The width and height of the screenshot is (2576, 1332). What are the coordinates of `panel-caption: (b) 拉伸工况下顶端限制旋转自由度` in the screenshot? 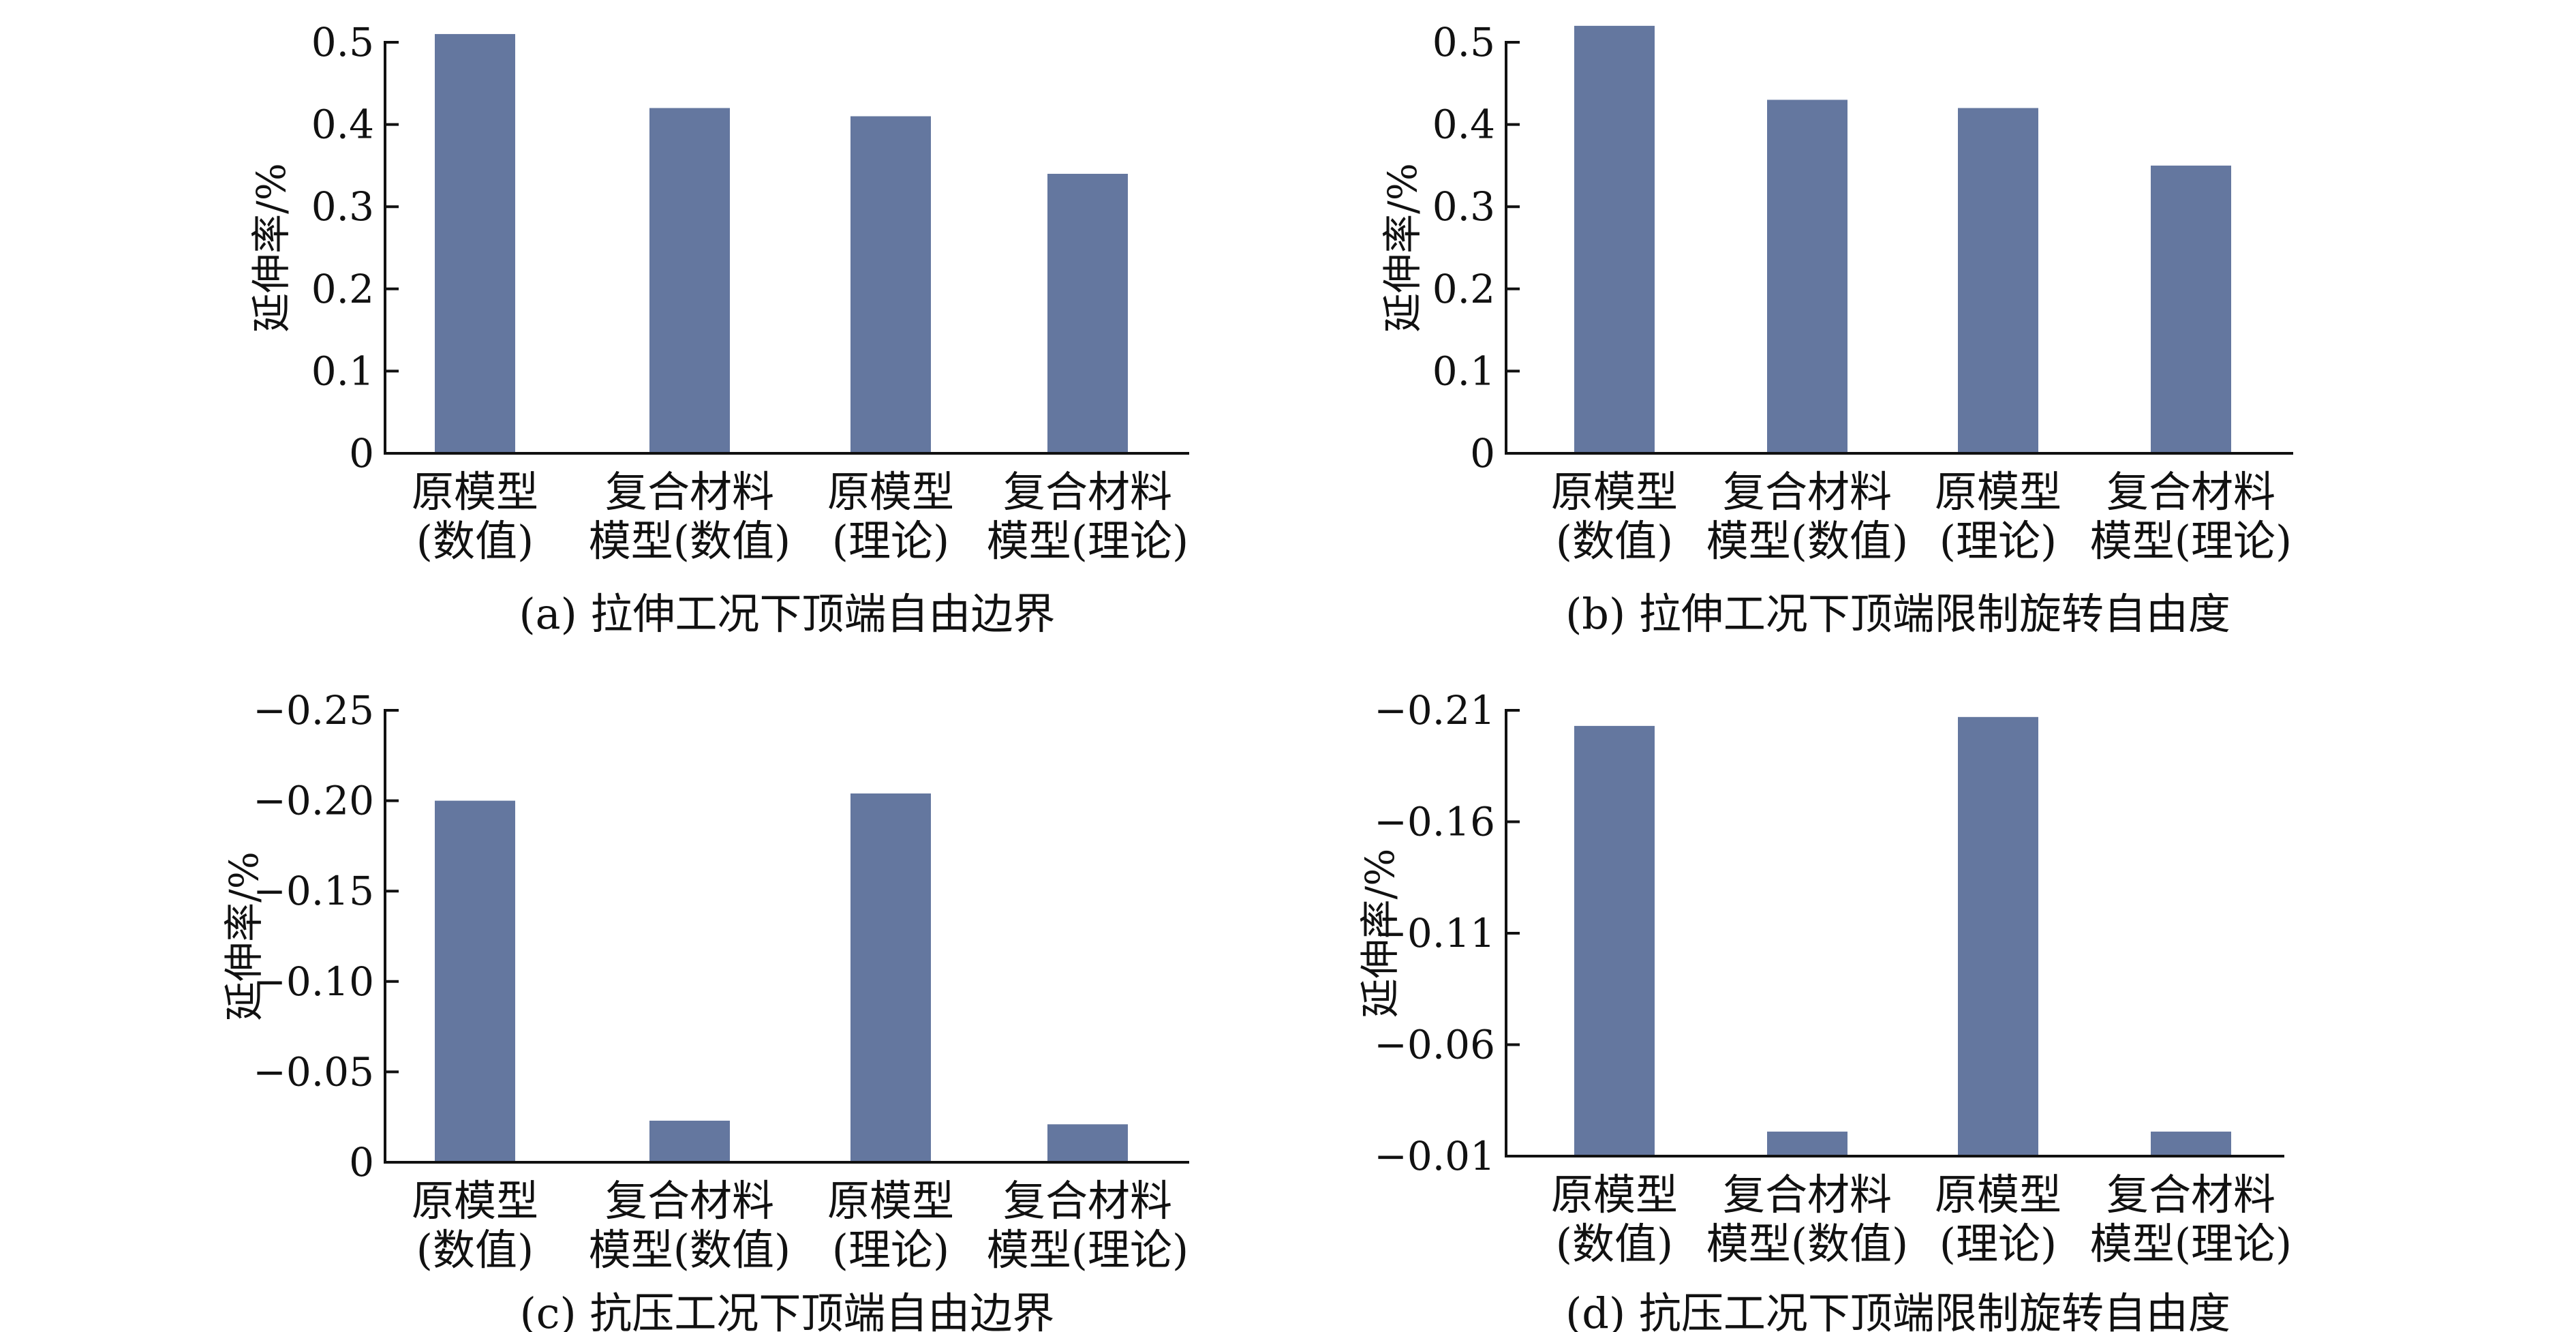 It's located at (1897, 614).